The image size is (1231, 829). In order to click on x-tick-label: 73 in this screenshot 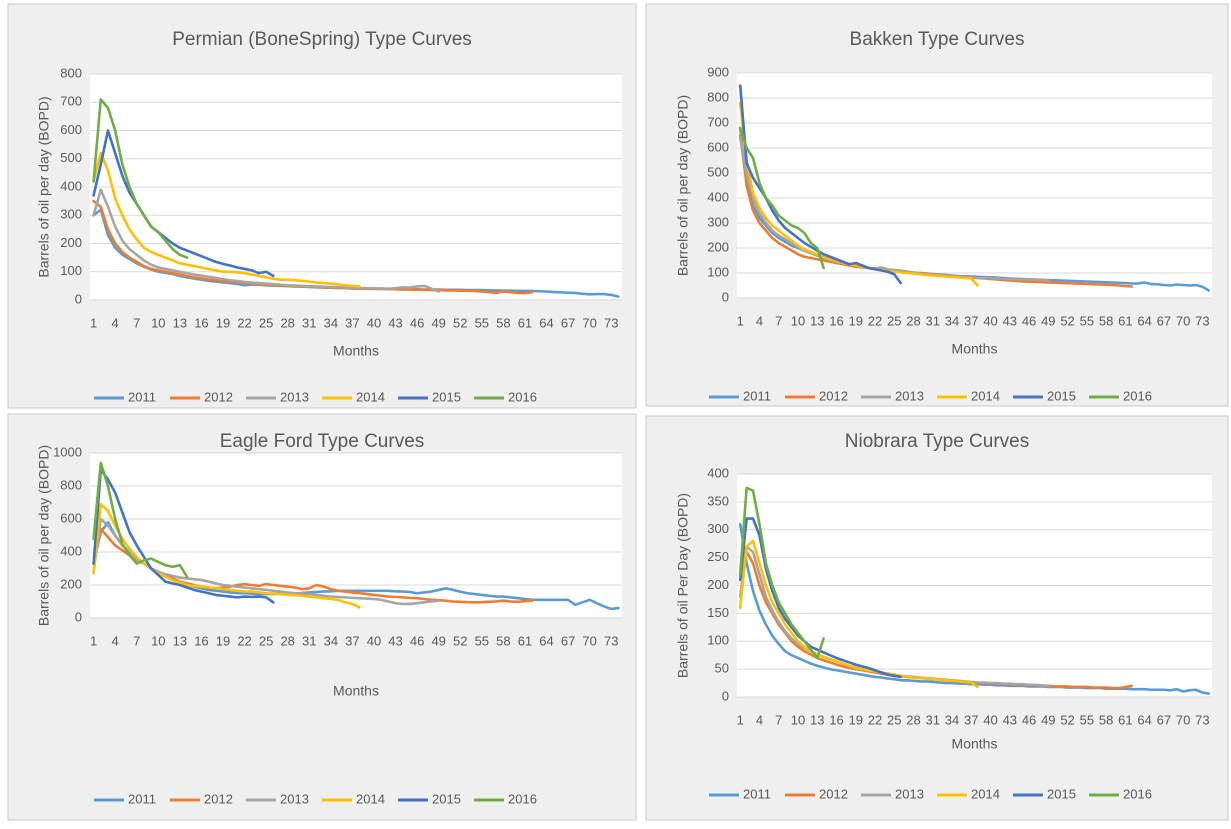, I will do `click(1202, 719)`.